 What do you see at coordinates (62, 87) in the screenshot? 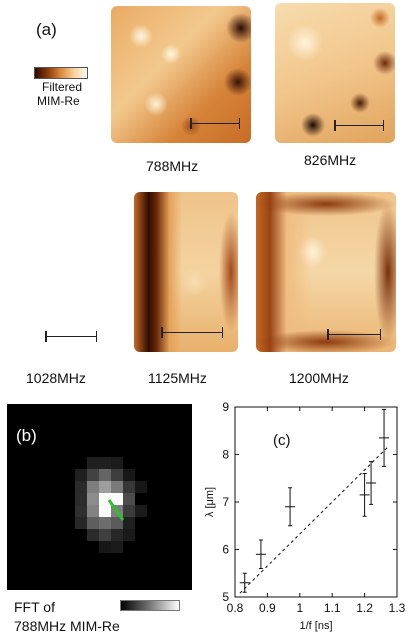
I see `colorbar-label-line1: Filtered` at bounding box center [62, 87].